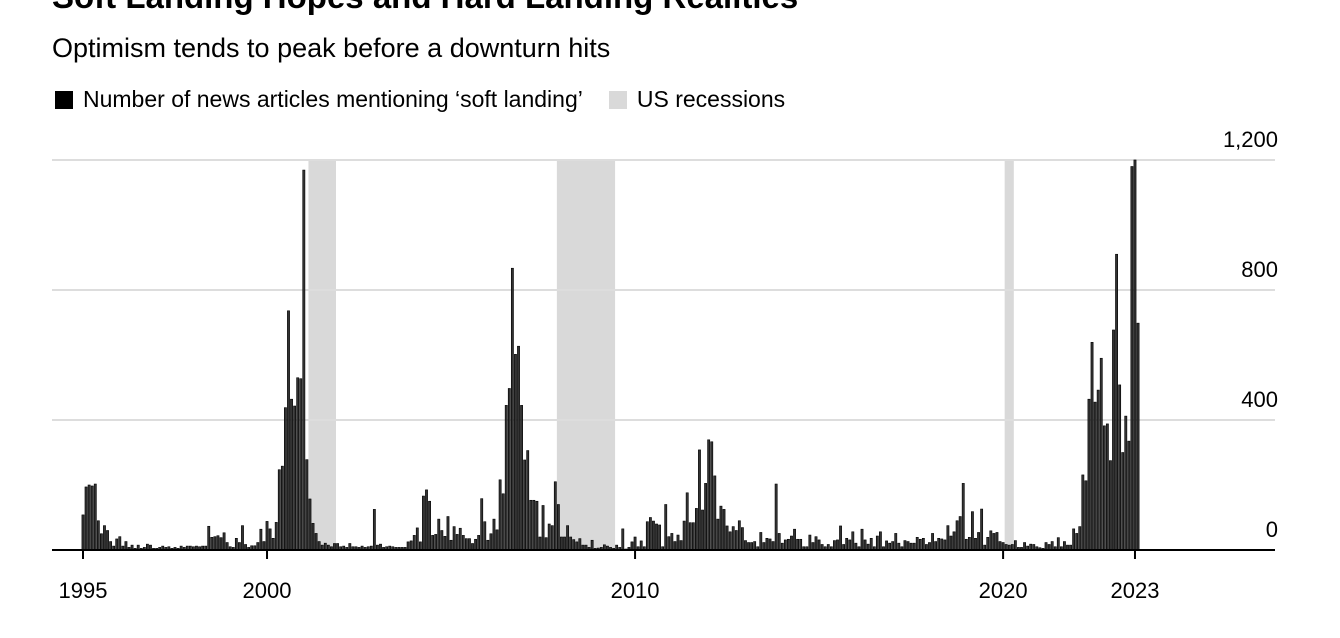 This screenshot has height=638, width=1340. What do you see at coordinates (617, 99) in the screenshot?
I see `legend-swatch-recessions` at bounding box center [617, 99].